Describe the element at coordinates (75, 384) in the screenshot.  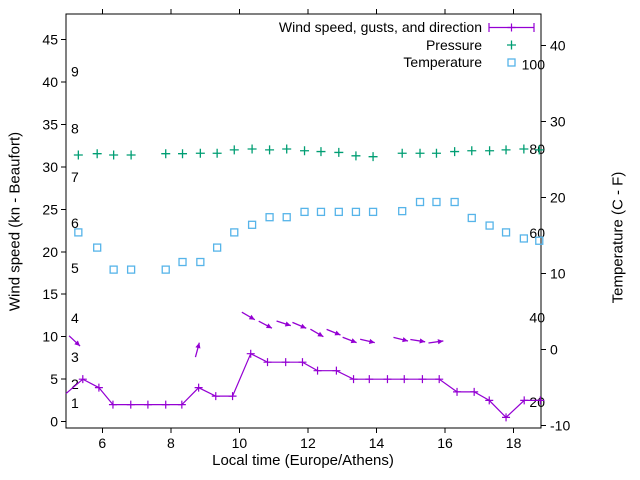
I see `beaufort-inner-label: 2` at that location.